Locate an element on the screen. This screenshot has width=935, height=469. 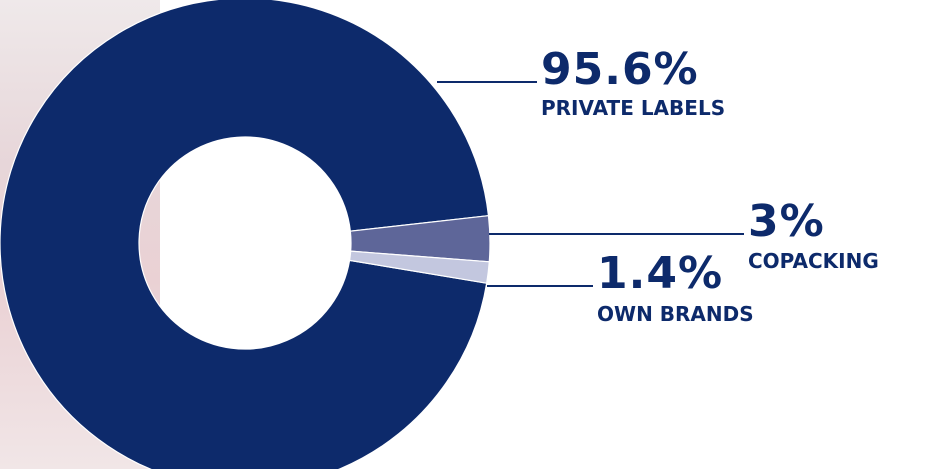
callout-private-labels: 95.6% PRIVATE LABELS is located at coordinates (581, 82).